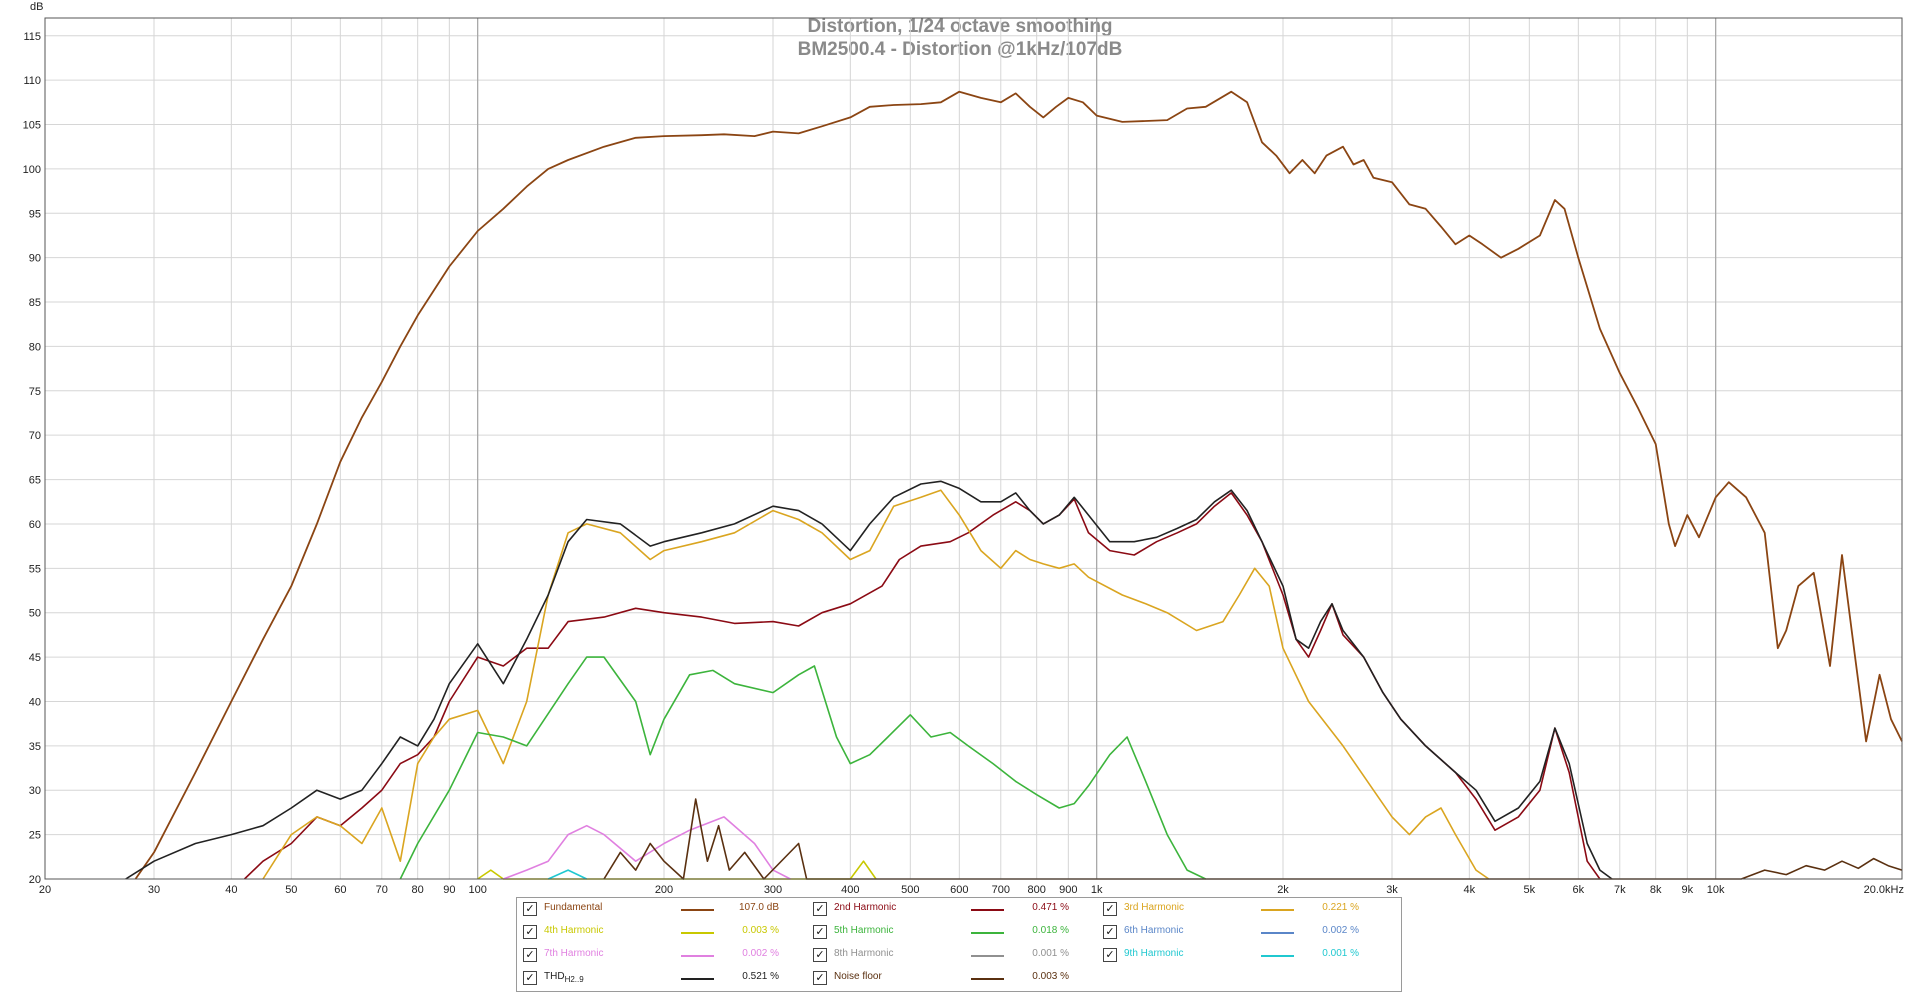 This screenshot has height=992, width=1920. I want to click on x-tick-label: 10k, so click(1716, 890).